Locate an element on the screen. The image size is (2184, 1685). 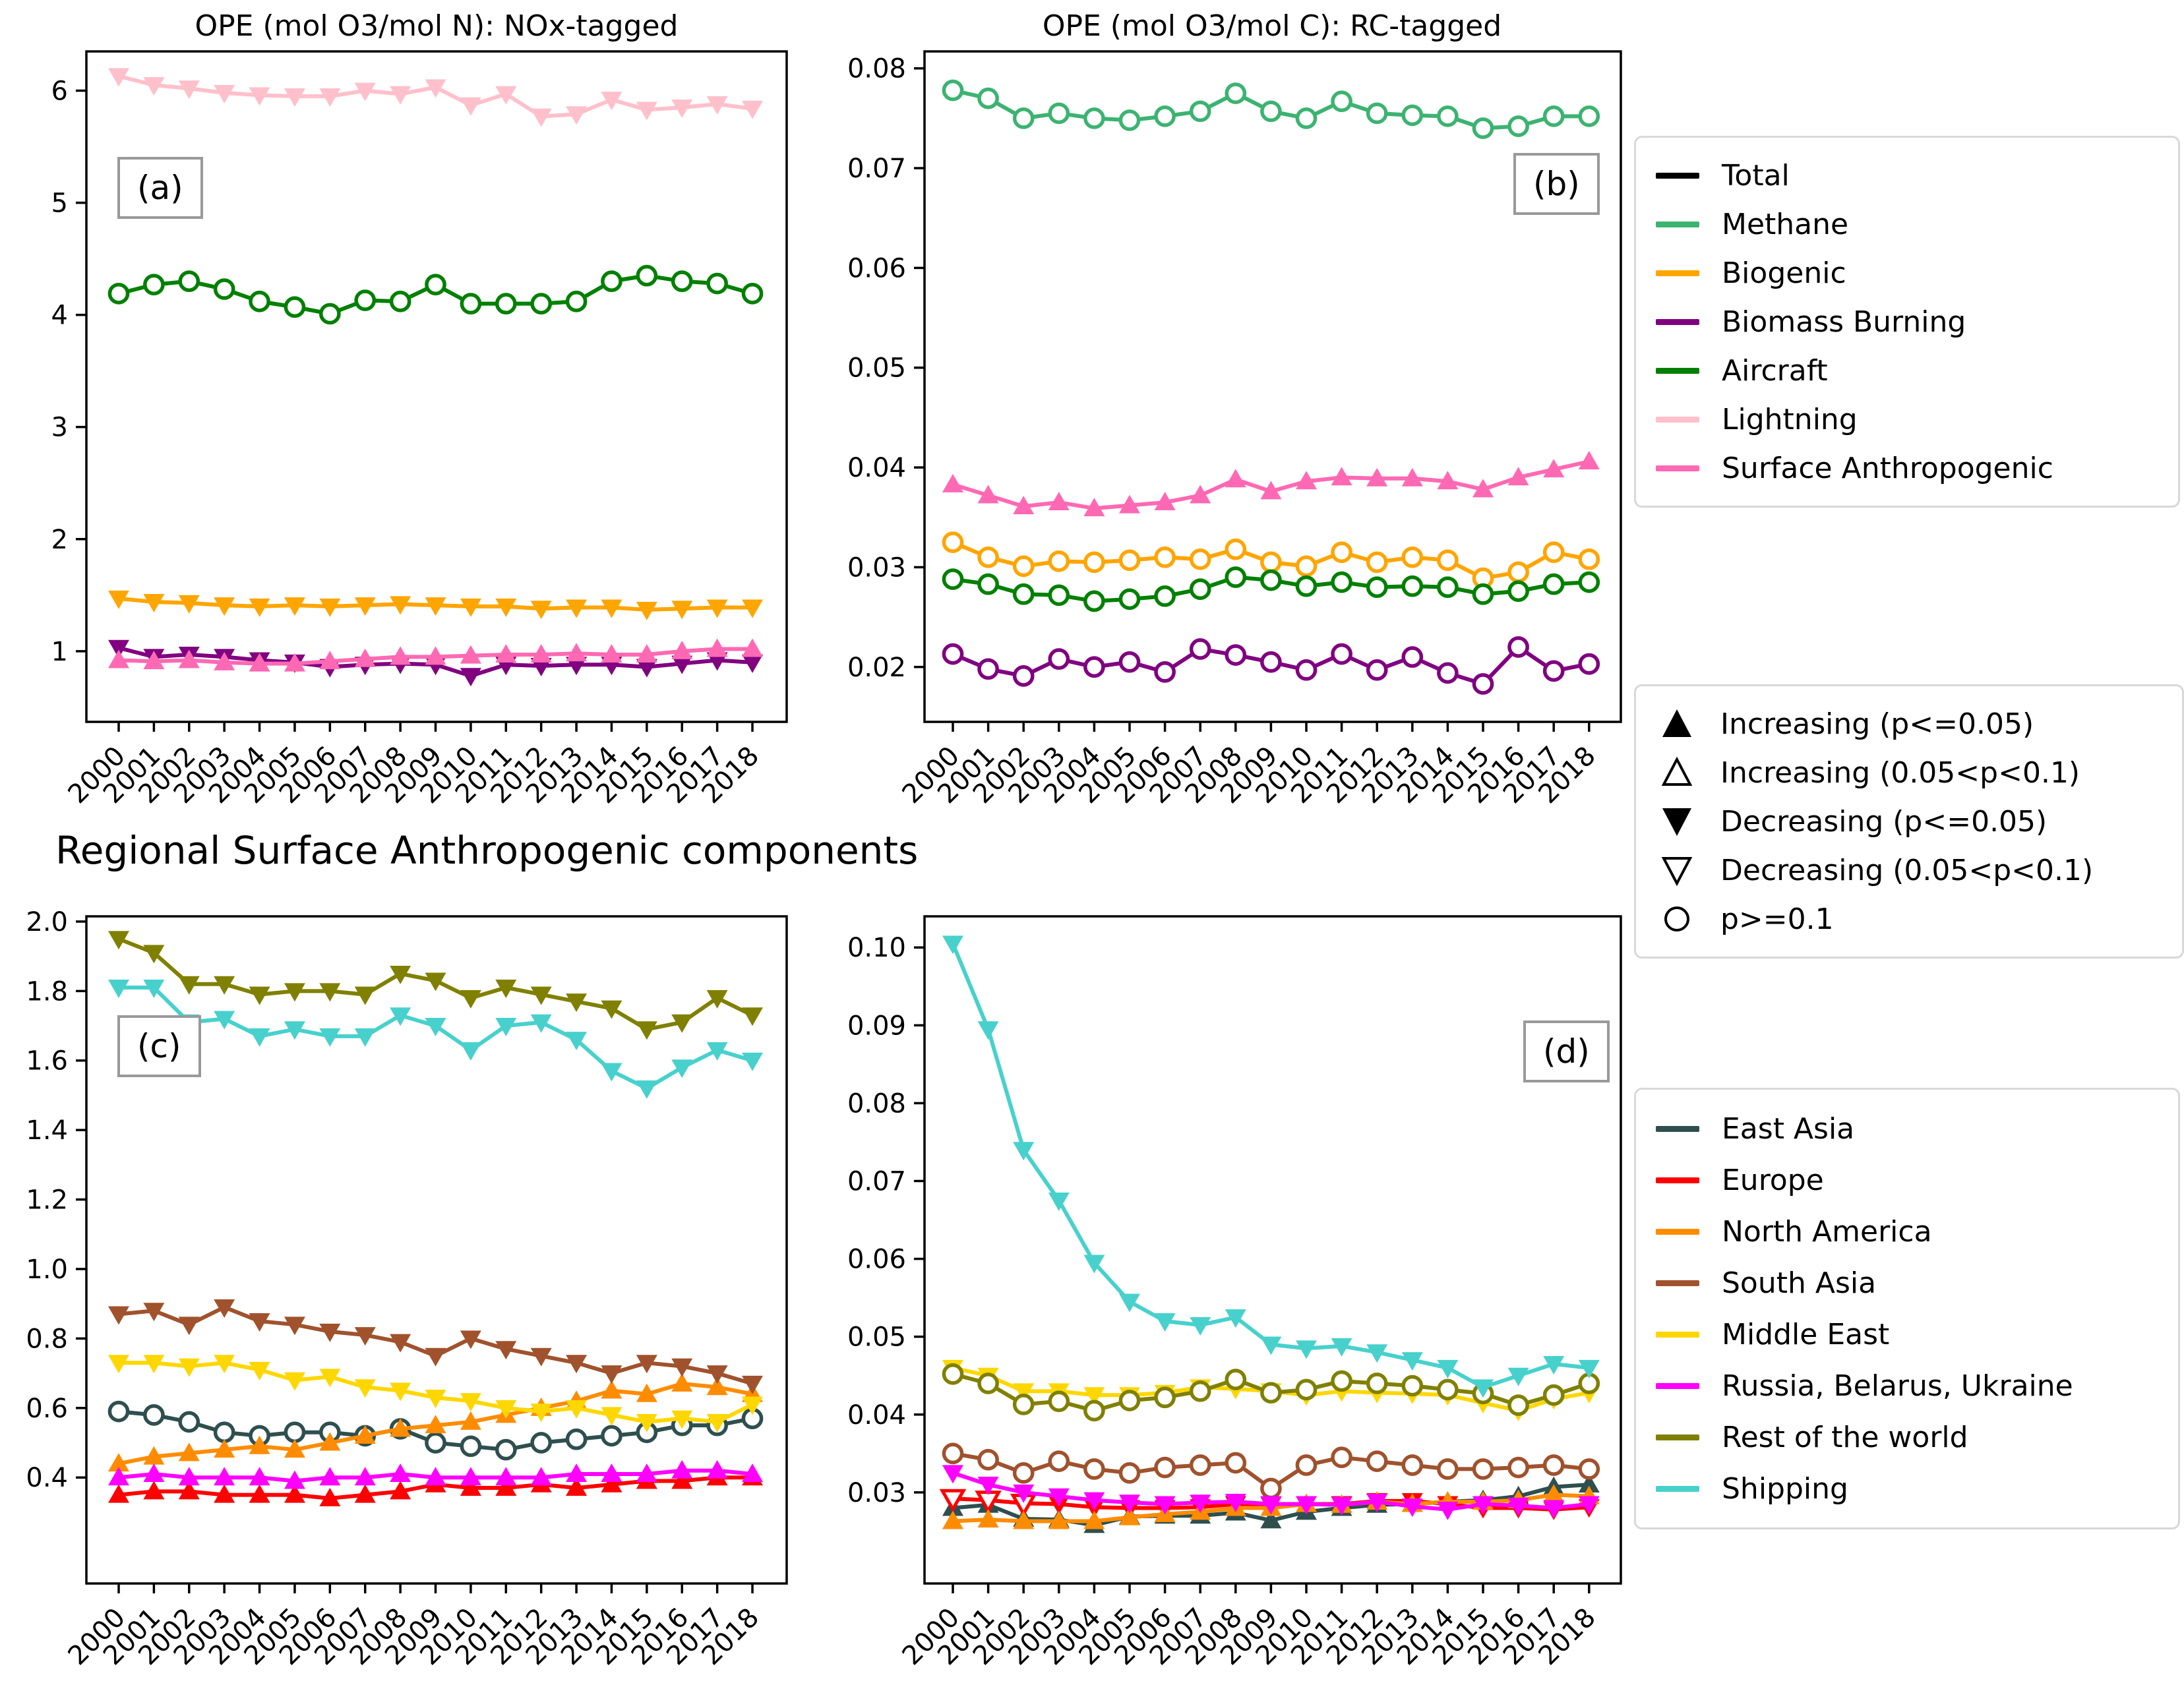
down-open-marker-icon is located at coordinates (1677, 872).